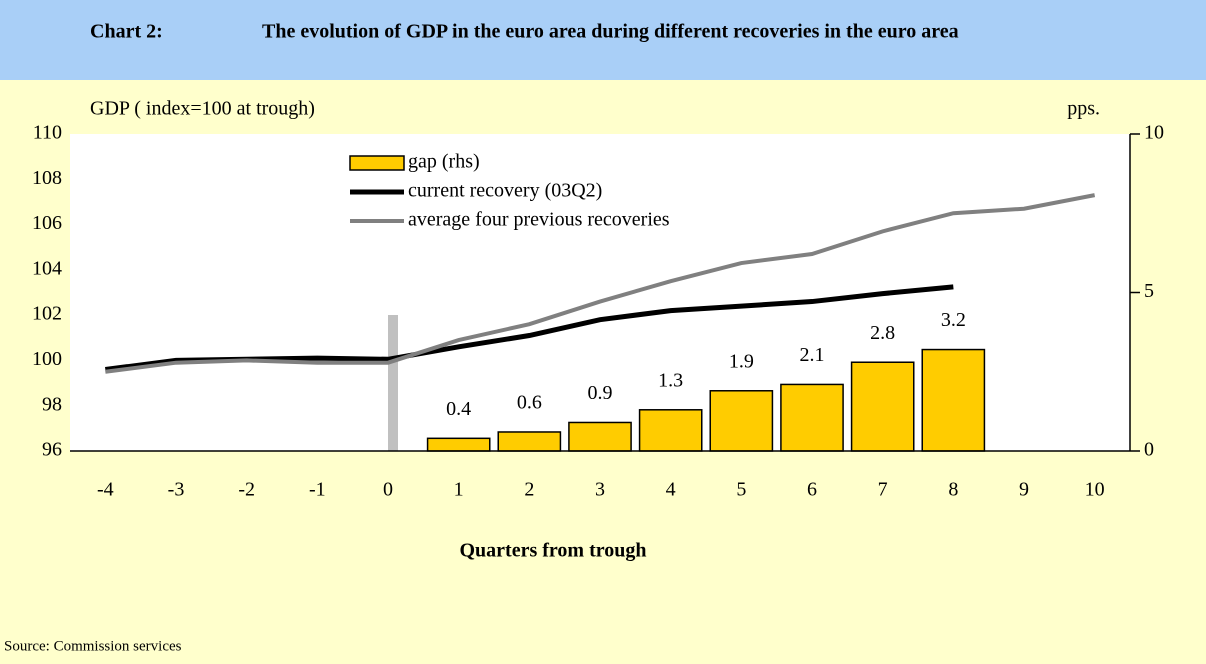 Image resolution: width=1206 pixels, height=664 pixels. Describe the element at coordinates (600, 393) in the screenshot. I see `data-label: 0.9` at that location.